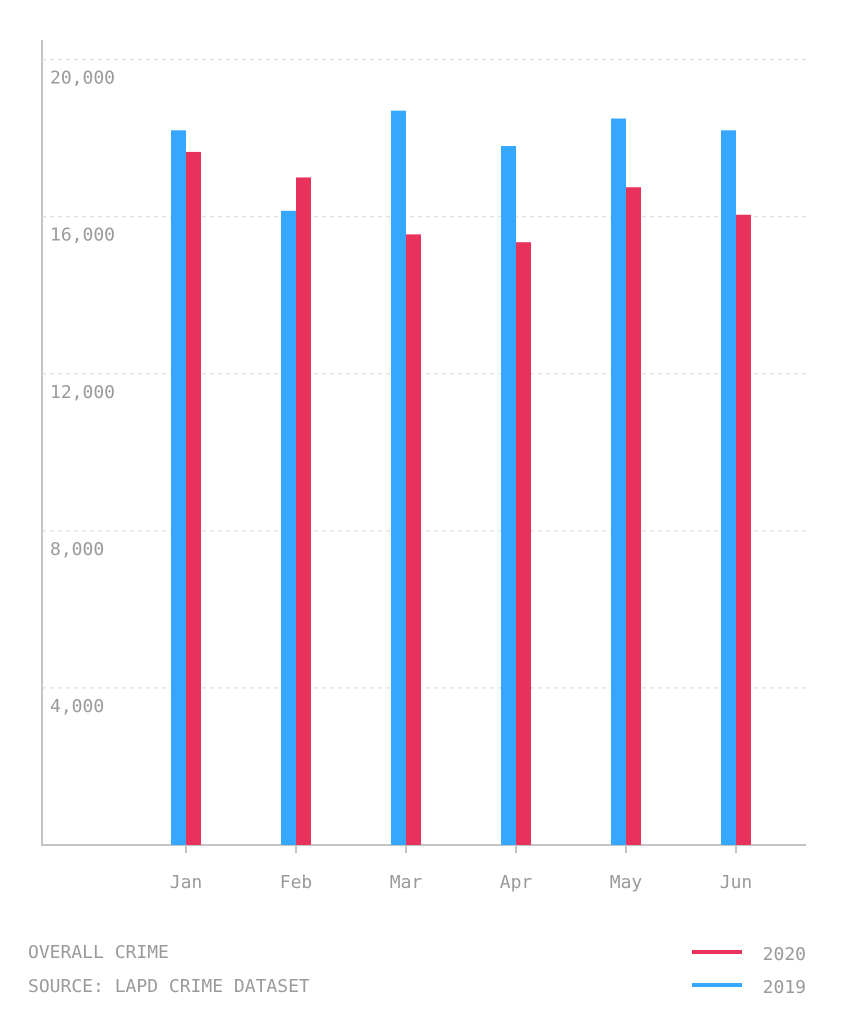 This screenshot has height=1024, width=857. I want to click on y-tick-label: 16,000, so click(82, 235).